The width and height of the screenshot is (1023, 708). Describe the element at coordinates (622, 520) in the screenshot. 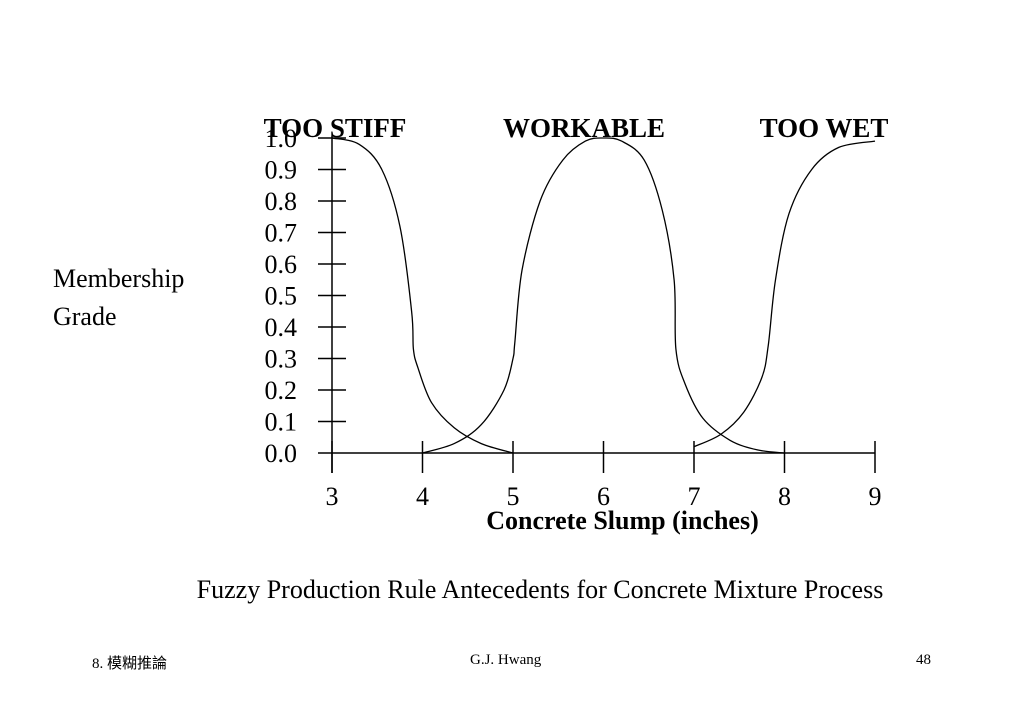

I see `x-axis-title: Concrete Slump (inches)` at that location.